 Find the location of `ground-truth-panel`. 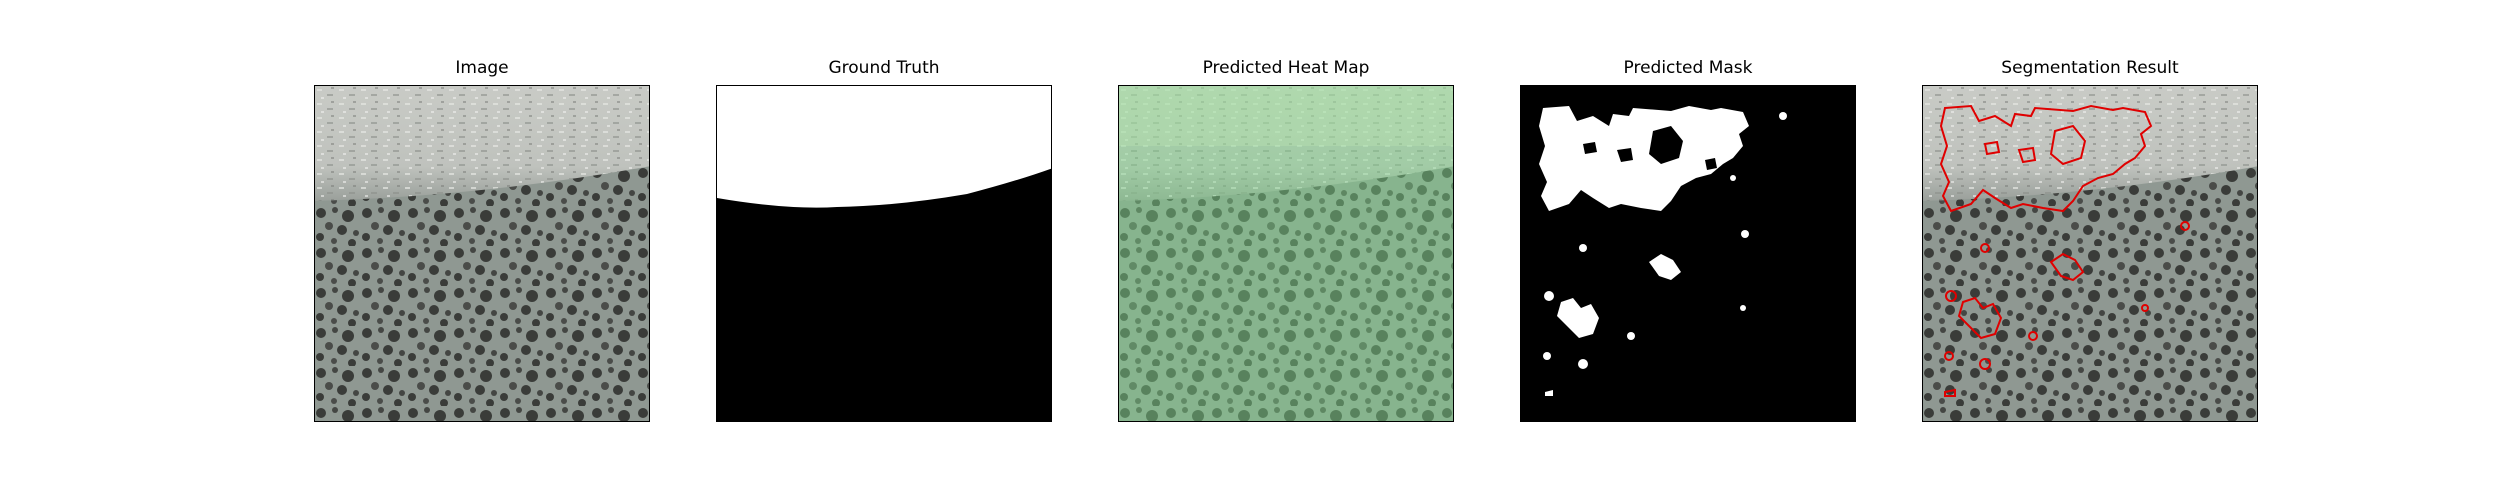

ground-truth-panel is located at coordinates (884, 253).